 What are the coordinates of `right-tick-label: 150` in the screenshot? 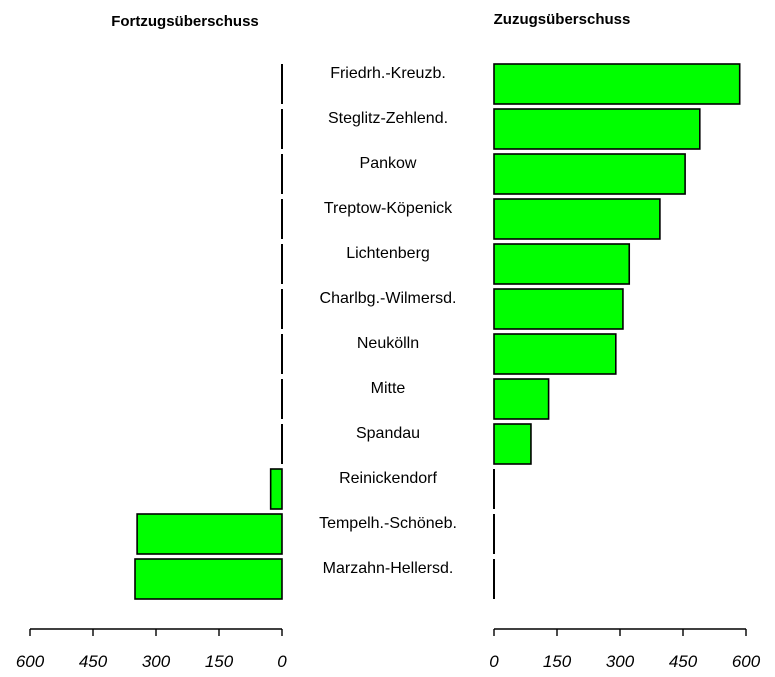 It's located at (557, 661).